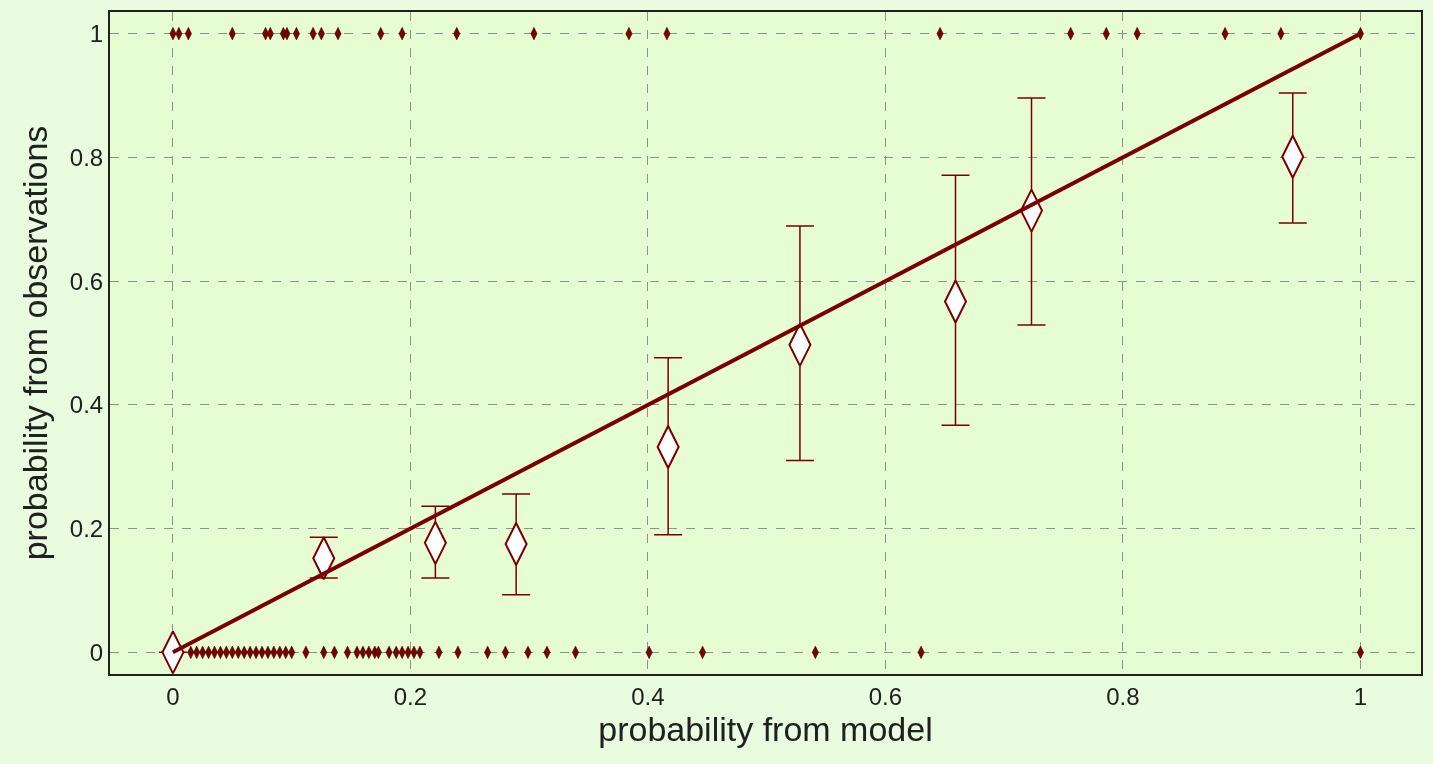 This screenshot has width=1433, height=764. What do you see at coordinates (173, 696) in the screenshot?
I see `x-tick-label: 0` at bounding box center [173, 696].